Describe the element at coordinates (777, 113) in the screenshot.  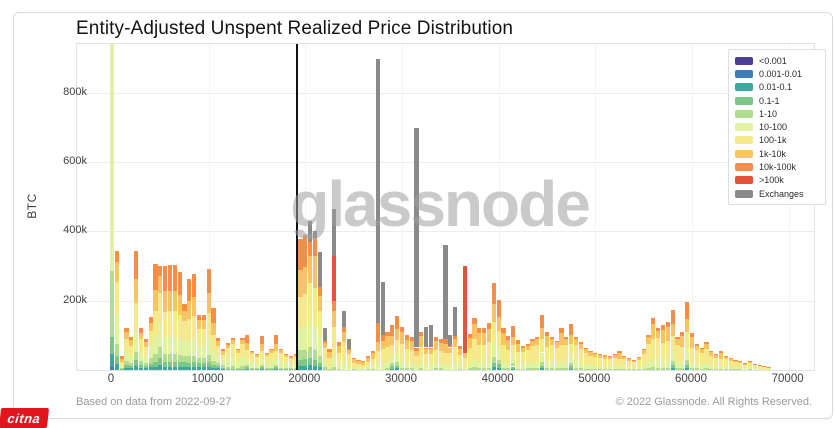
I see `legend-item-1-10: 1-10` at that location.